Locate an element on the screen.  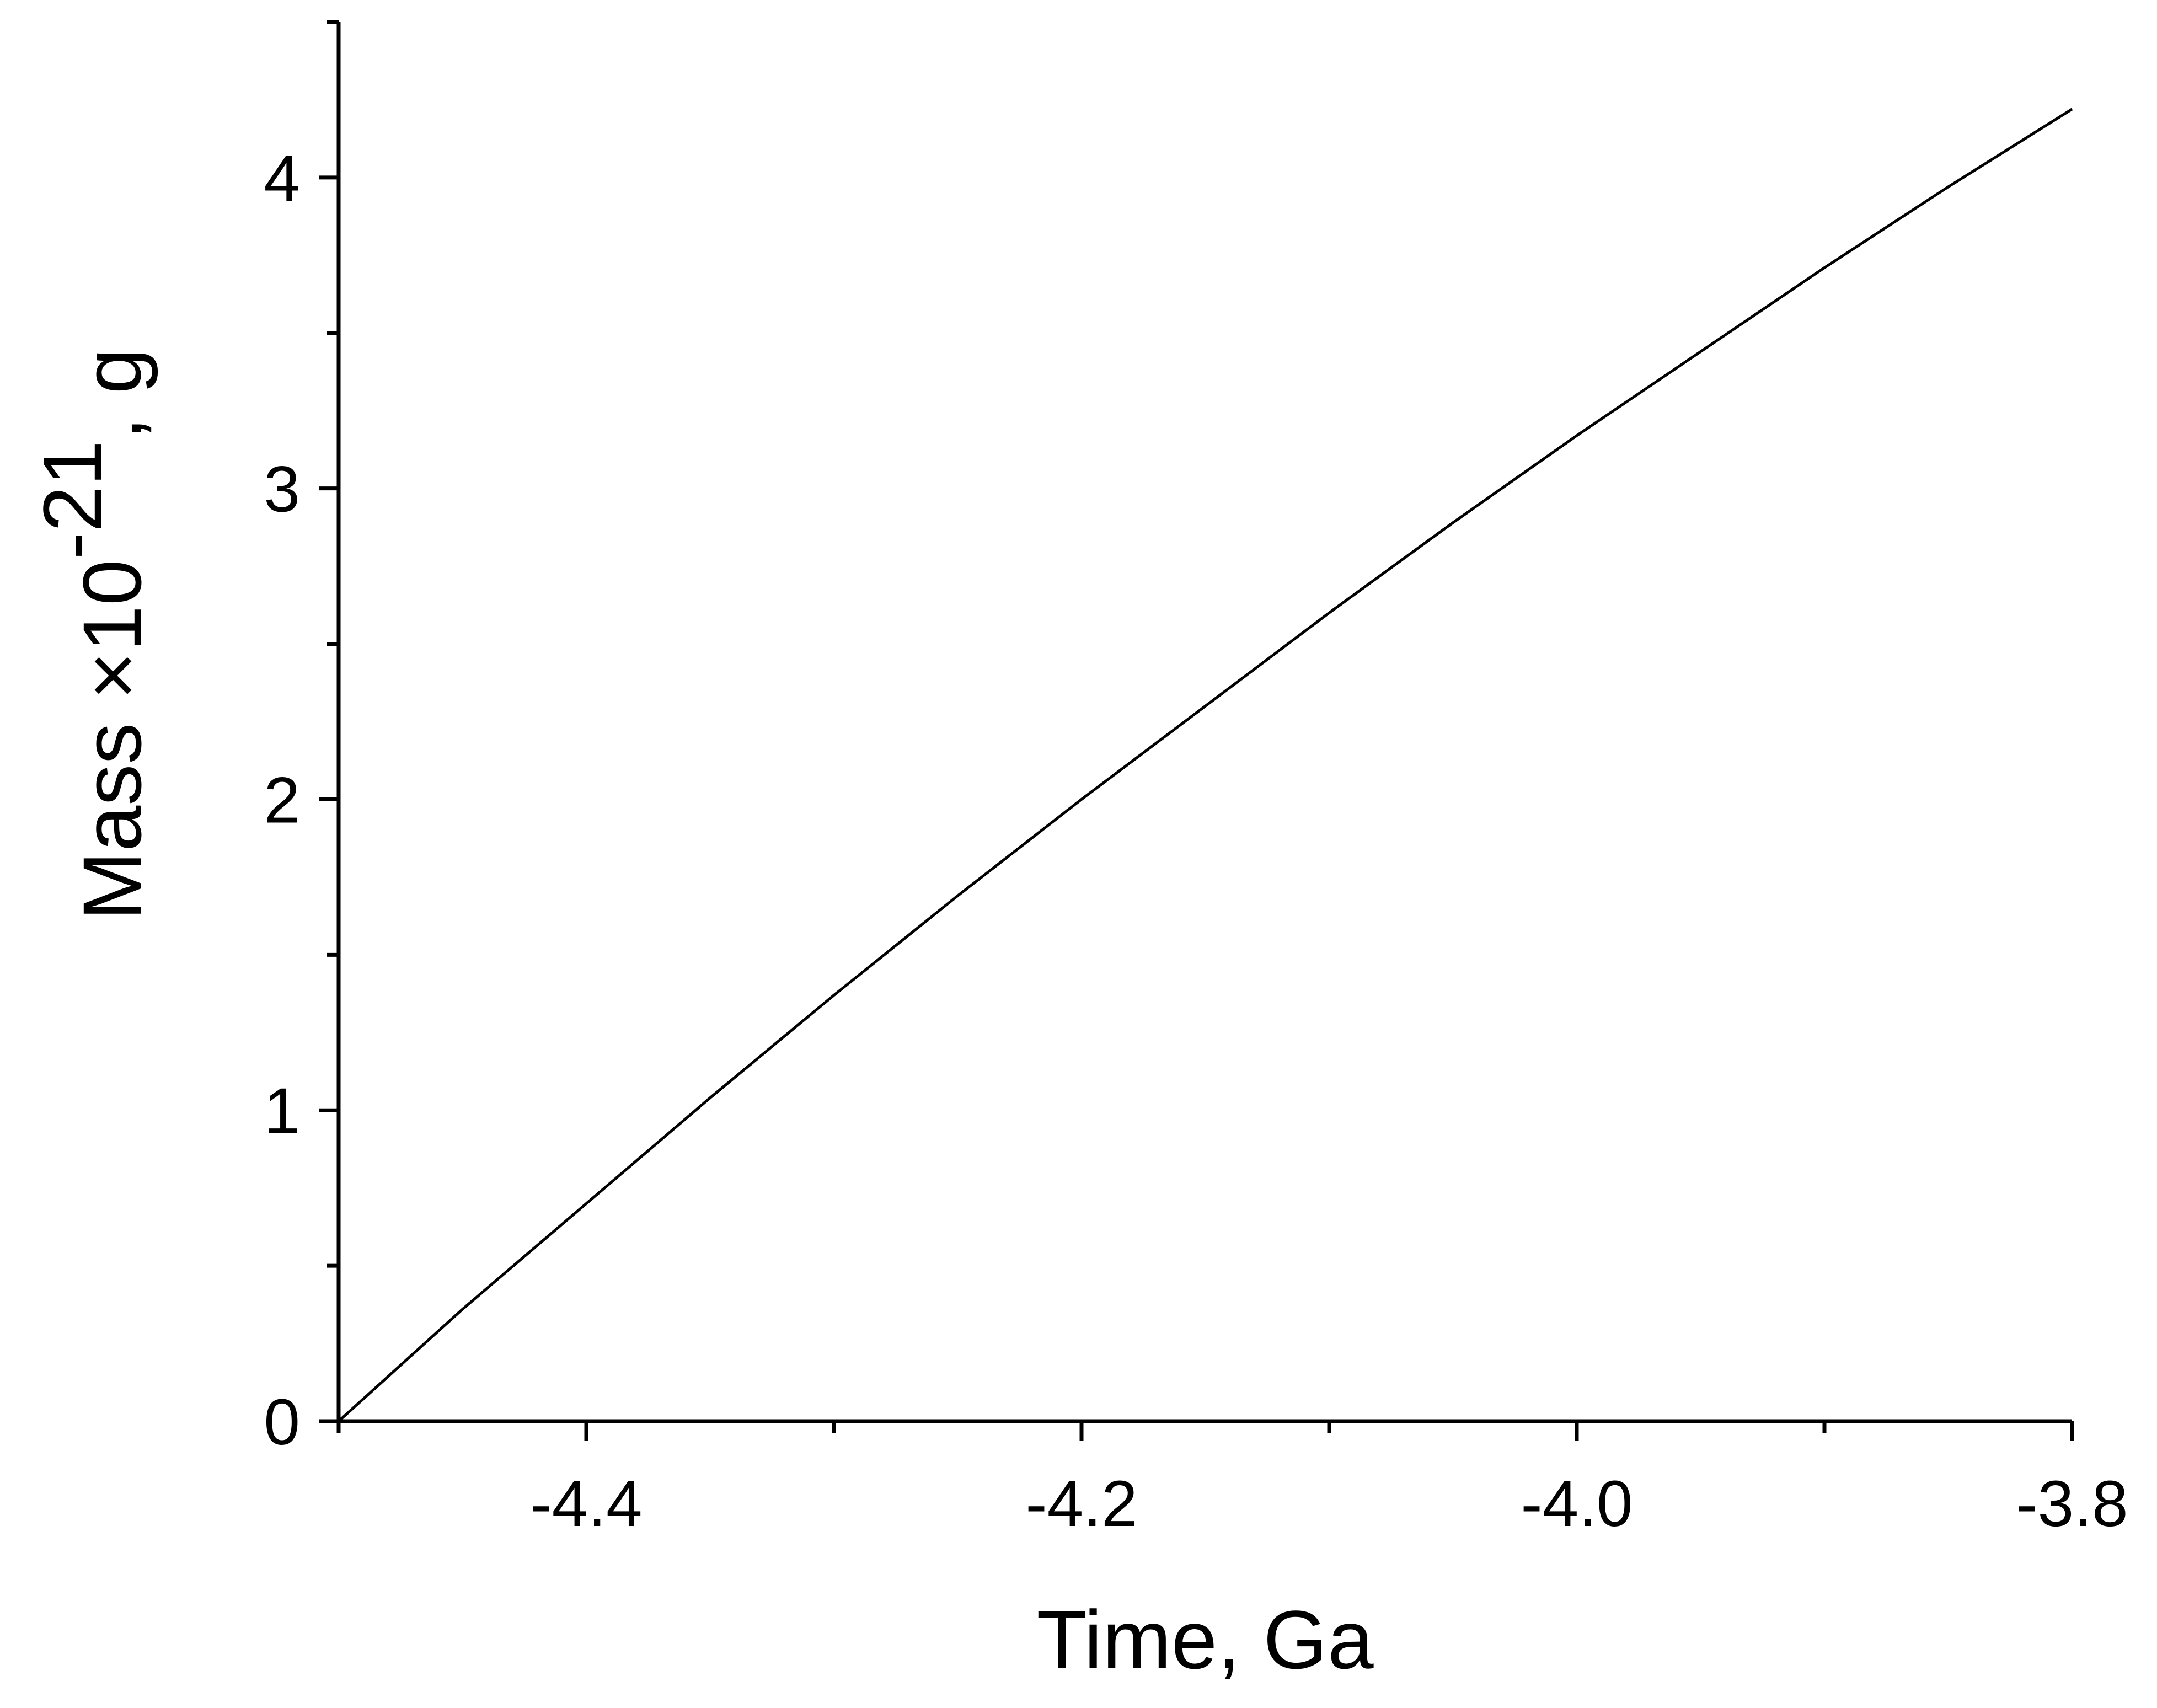
y-tick-label: 2 is located at coordinates (282, 800).